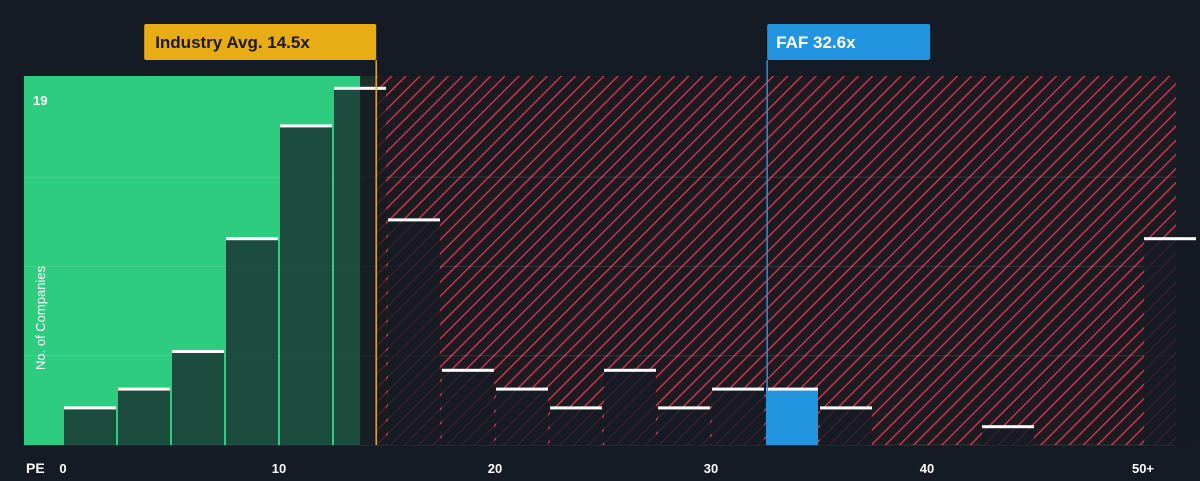  I want to click on industry-avg-label: Industry Avg. 14.5x, so click(232, 42).